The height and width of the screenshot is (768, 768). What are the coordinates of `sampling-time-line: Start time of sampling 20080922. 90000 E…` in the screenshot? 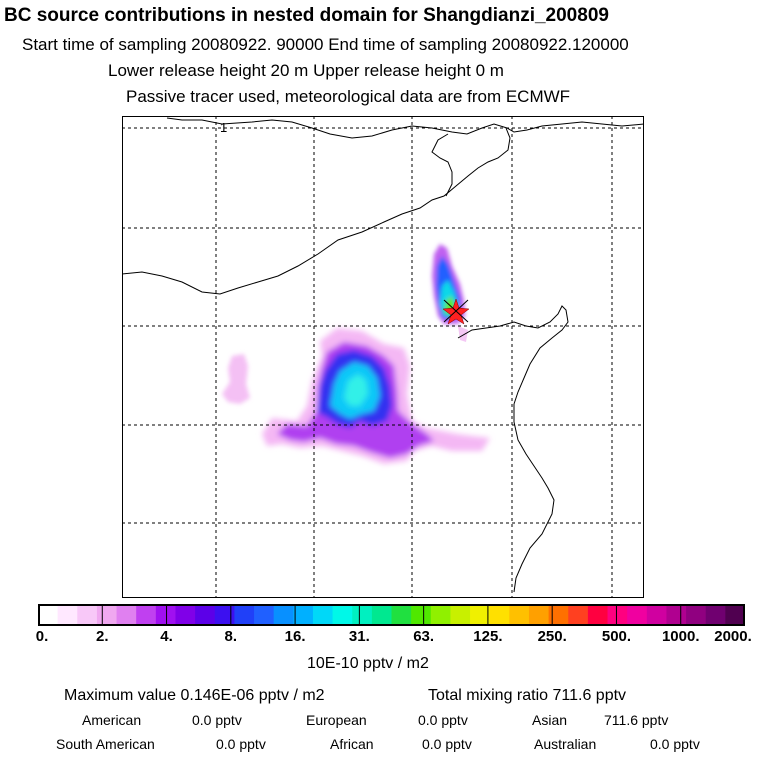 It's located at (325, 44).